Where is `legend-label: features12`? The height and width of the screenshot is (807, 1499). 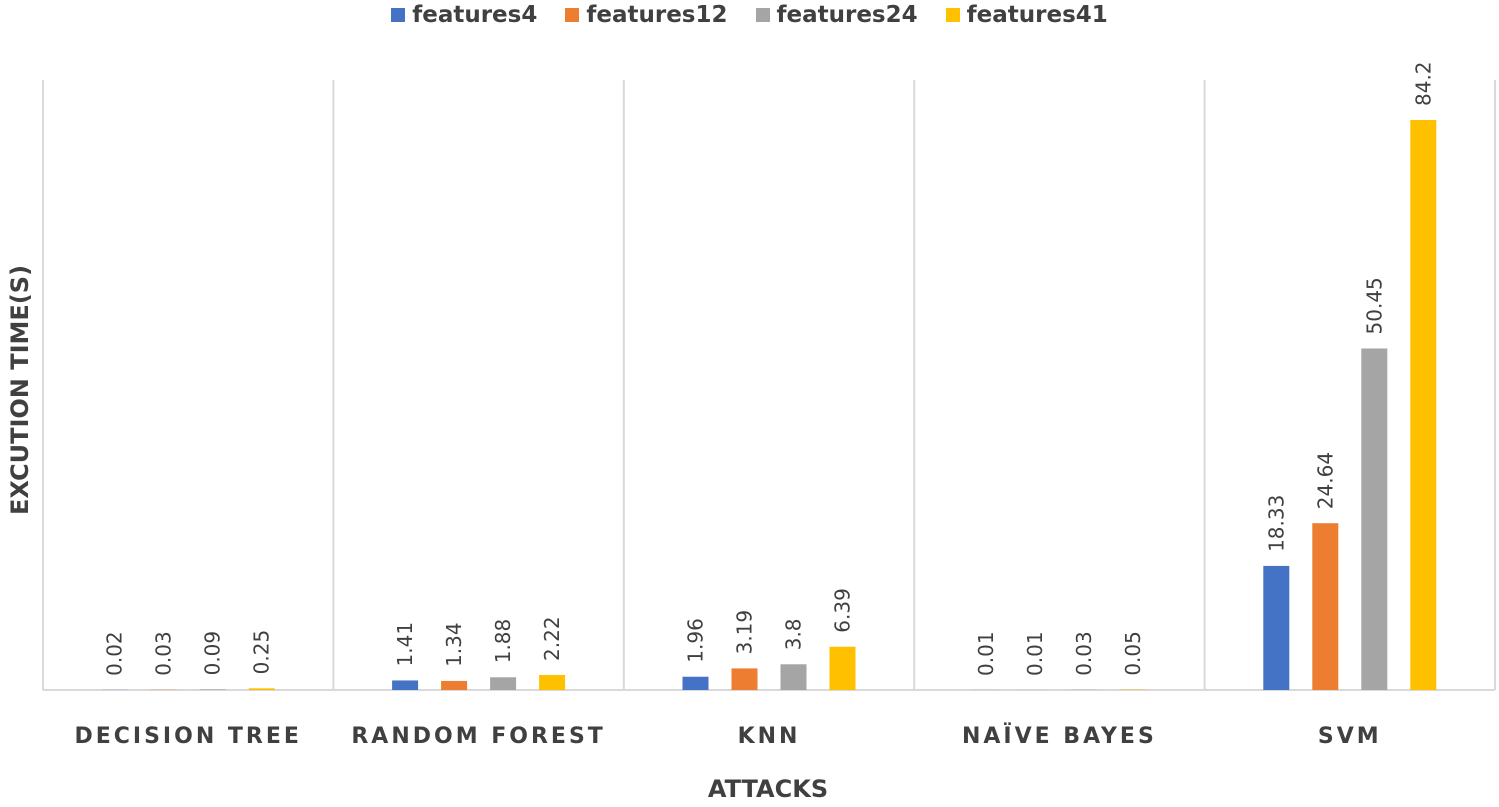
legend-label: features12 is located at coordinates (657, 15).